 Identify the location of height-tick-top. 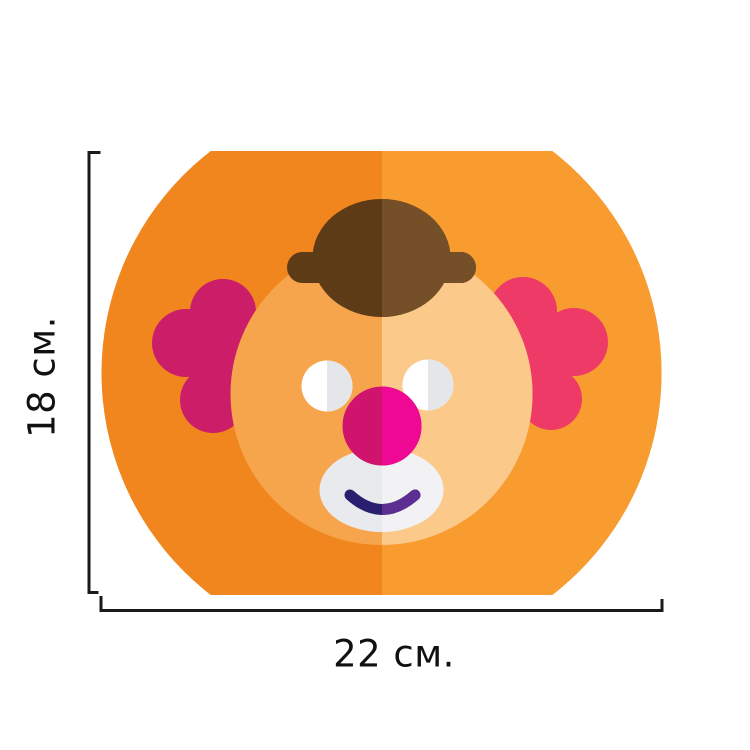
(94, 152).